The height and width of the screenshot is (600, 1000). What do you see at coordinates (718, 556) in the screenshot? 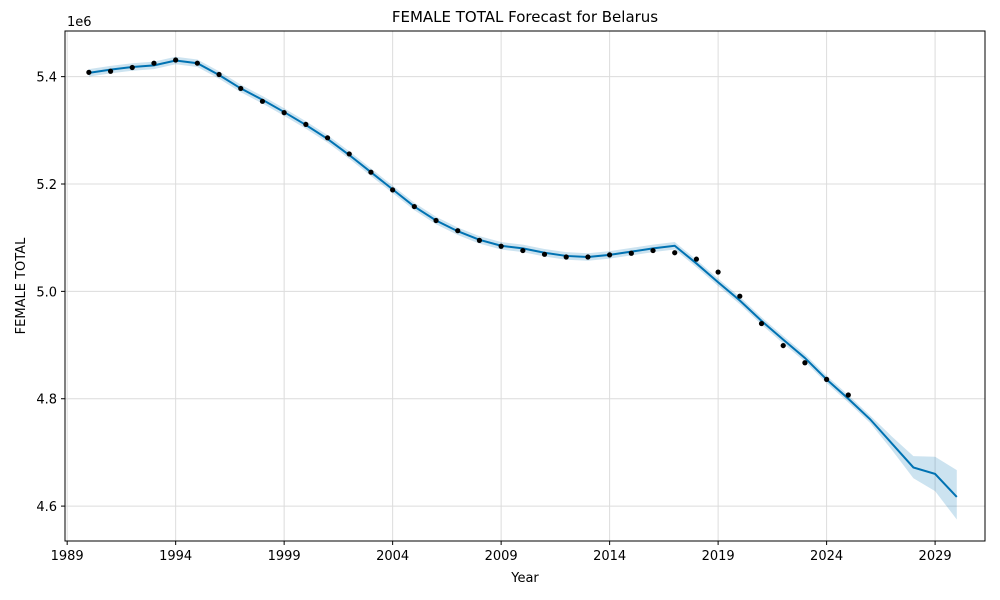
I see `x-tick-label: 2019` at bounding box center [718, 556].